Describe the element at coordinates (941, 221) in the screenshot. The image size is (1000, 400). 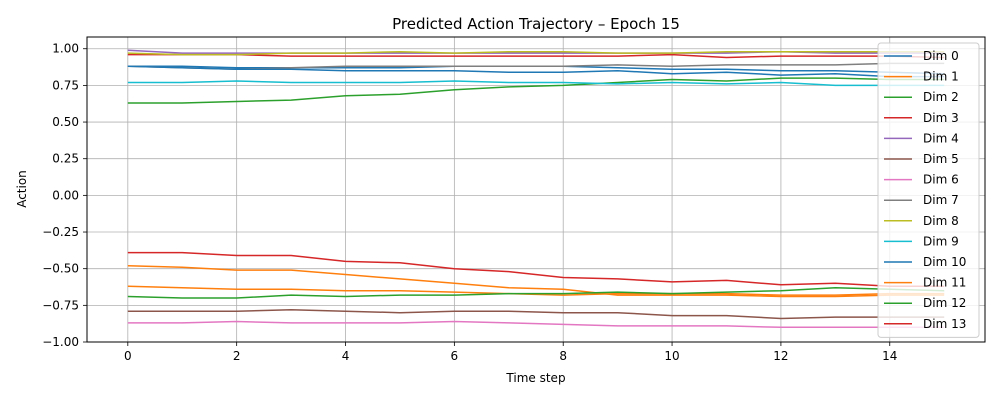
I see `legend-label: Dim 8` at that location.